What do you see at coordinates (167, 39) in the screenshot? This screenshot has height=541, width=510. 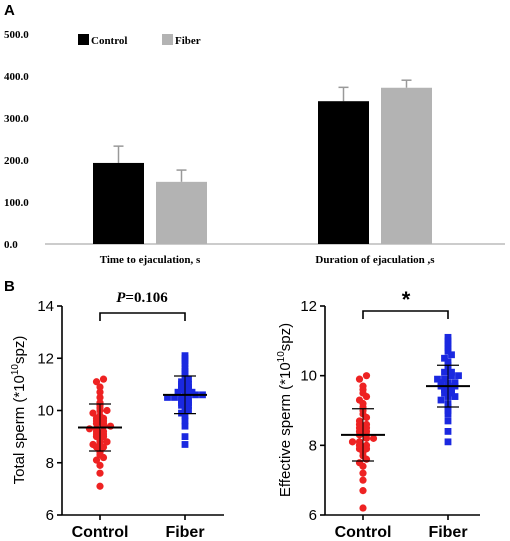 I see `legend-swatch-fiber` at bounding box center [167, 39].